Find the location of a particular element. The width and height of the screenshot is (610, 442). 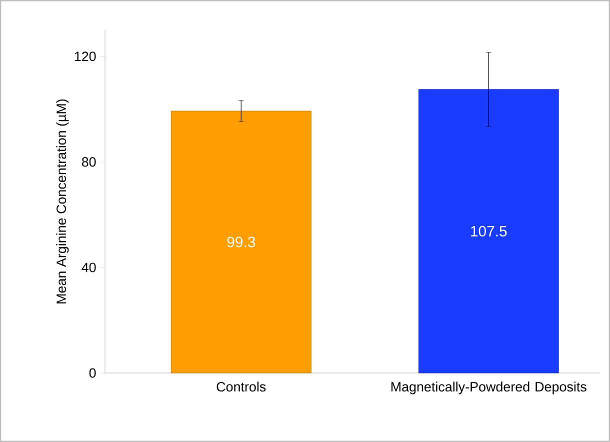

x-tick-label: Controls is located at coordinates (241, 387).